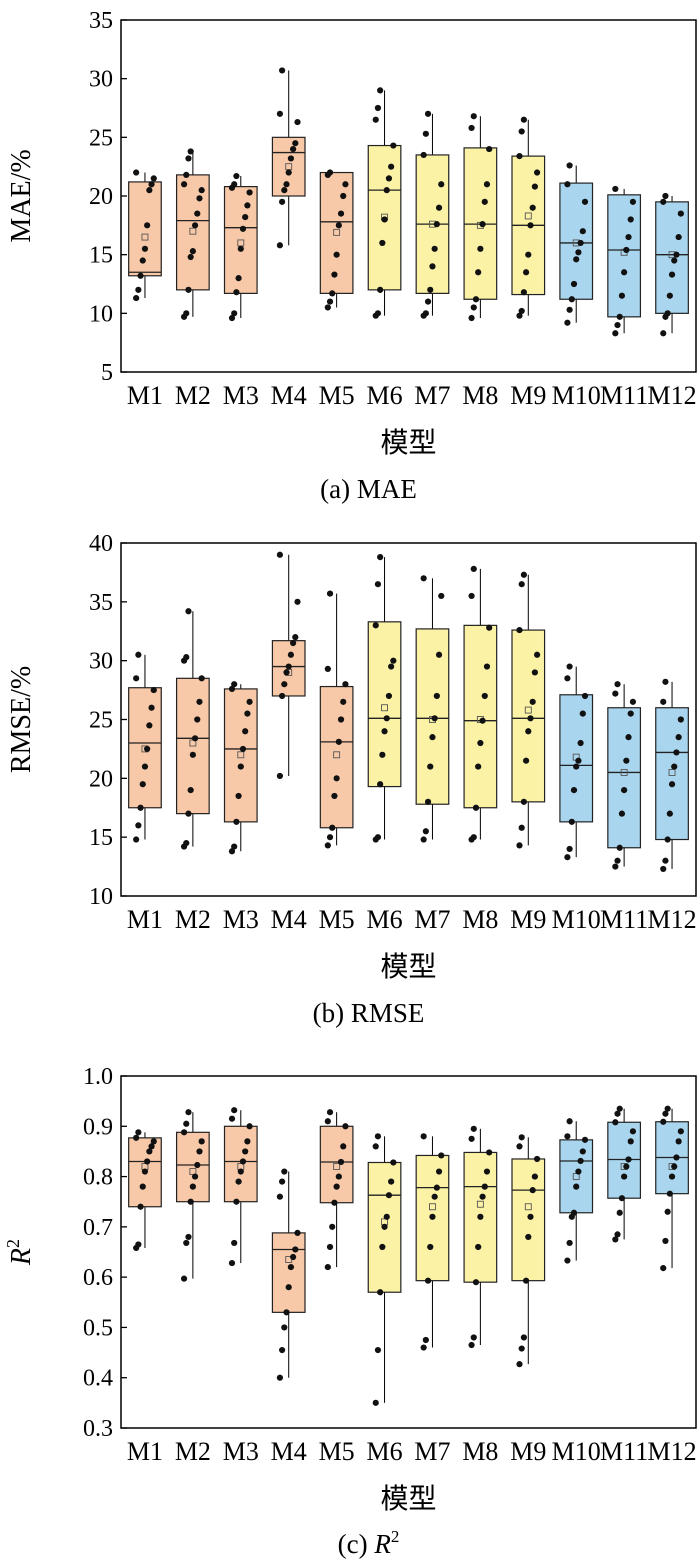  What do you see at coordinates (337, 919) in the screenshot?
I see `x-tick-label: M5` at bounding box center [337, 919].